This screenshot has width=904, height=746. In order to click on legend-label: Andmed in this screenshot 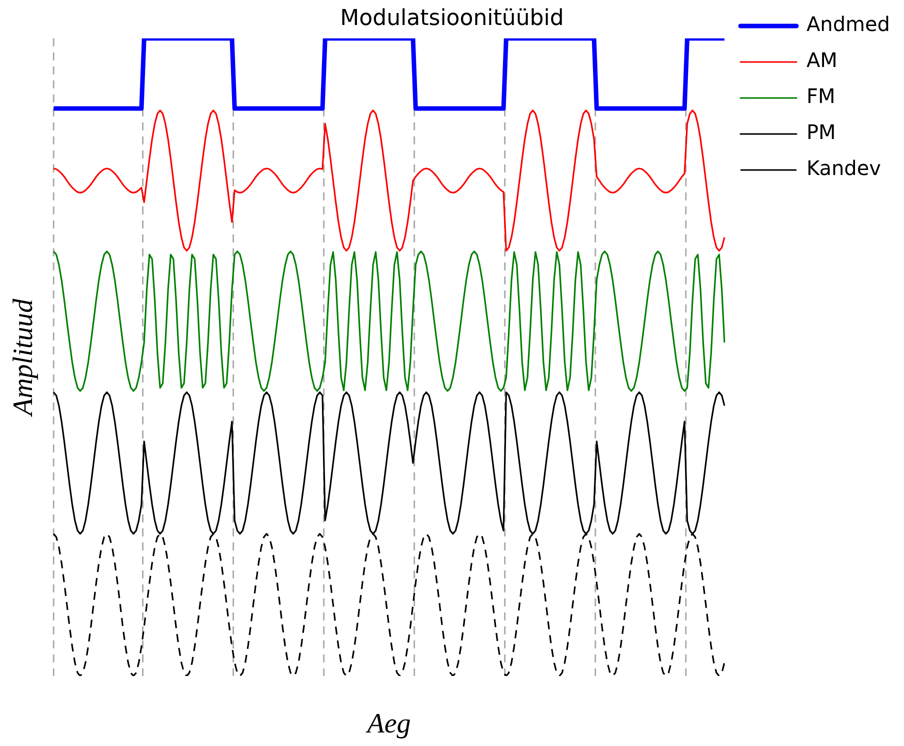, I will do `click(848, 24)`.